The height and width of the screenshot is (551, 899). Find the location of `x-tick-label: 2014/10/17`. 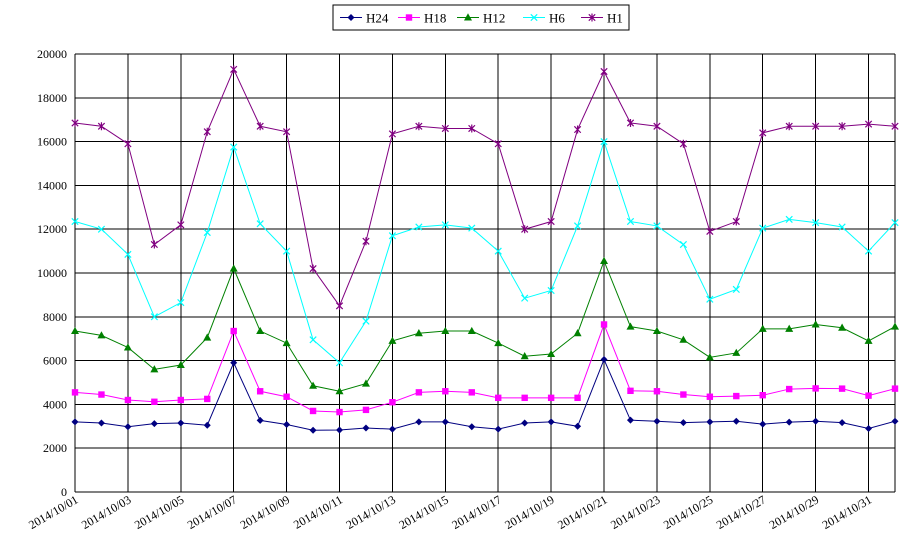

x-tick-label: 2014/10/17 is located at coordinates (476, 511).